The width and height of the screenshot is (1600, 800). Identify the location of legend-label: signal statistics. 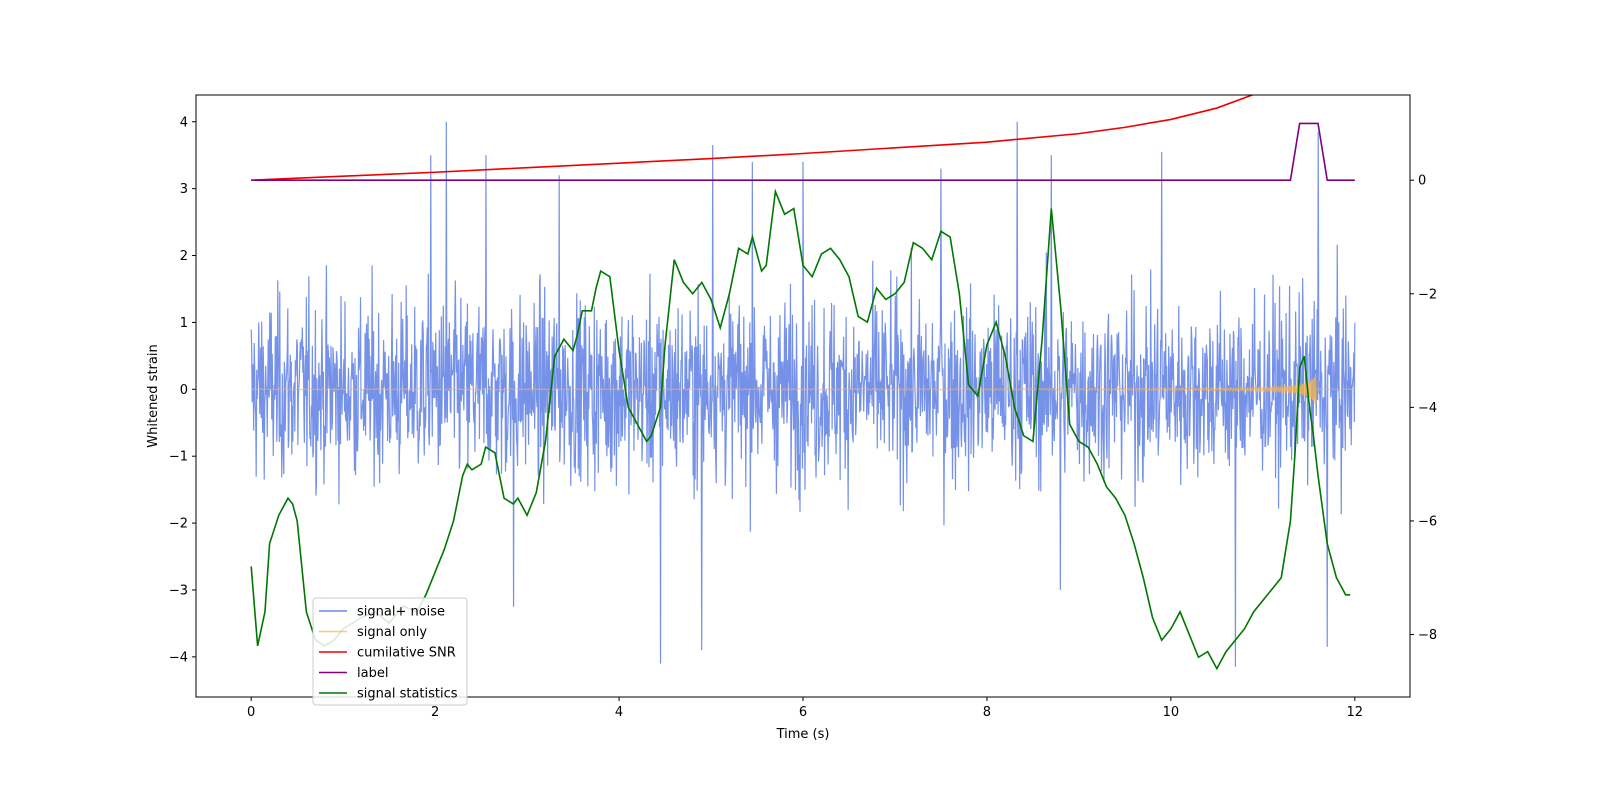
(407, 694).